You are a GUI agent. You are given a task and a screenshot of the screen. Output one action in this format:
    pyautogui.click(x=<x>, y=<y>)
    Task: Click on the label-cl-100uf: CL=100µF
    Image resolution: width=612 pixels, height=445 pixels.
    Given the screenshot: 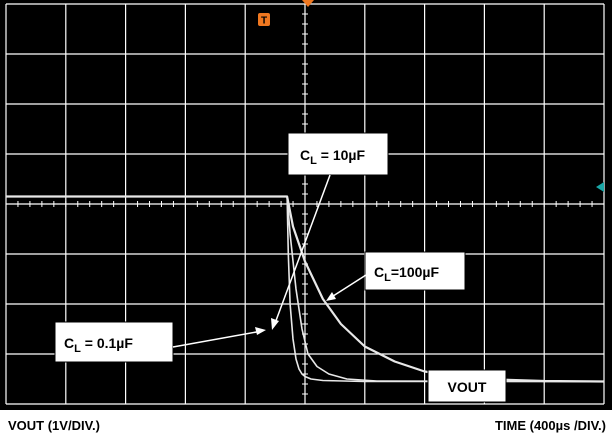 What is the action you would take?
    pyautogui.click(x=415, y=271)
    